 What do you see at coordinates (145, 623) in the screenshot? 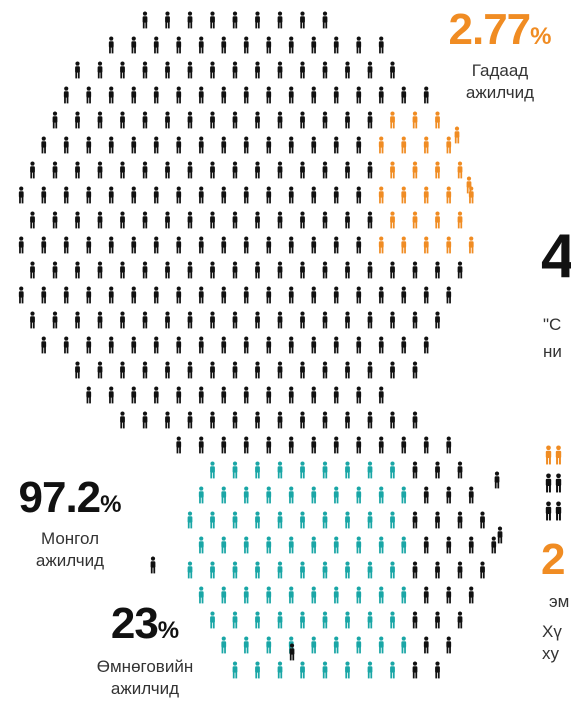
I see `south-gobi-workers-value: 23%` at bounding box center [145, 623].